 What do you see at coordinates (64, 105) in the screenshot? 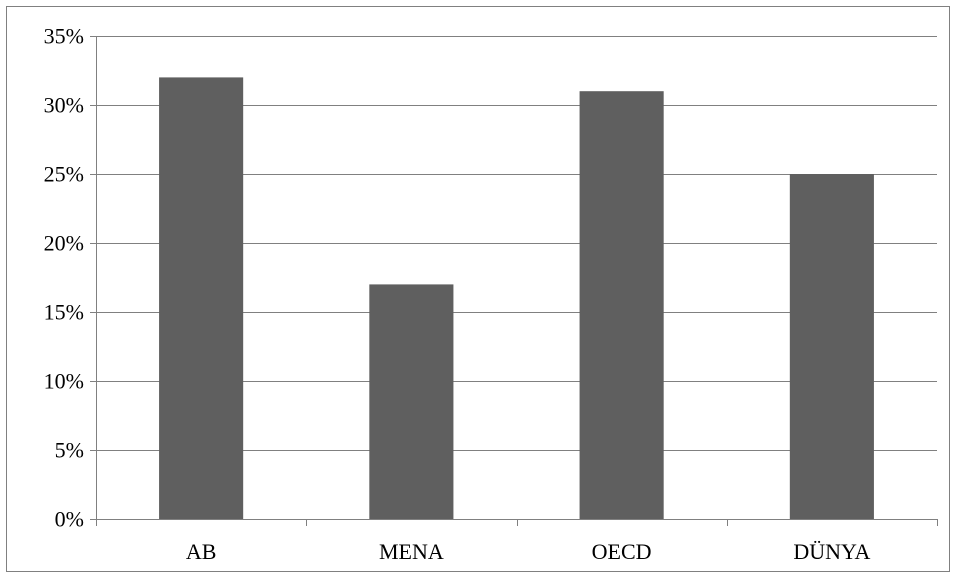
I see `y-tick-label: 30%` at bounding box center [64, 105].